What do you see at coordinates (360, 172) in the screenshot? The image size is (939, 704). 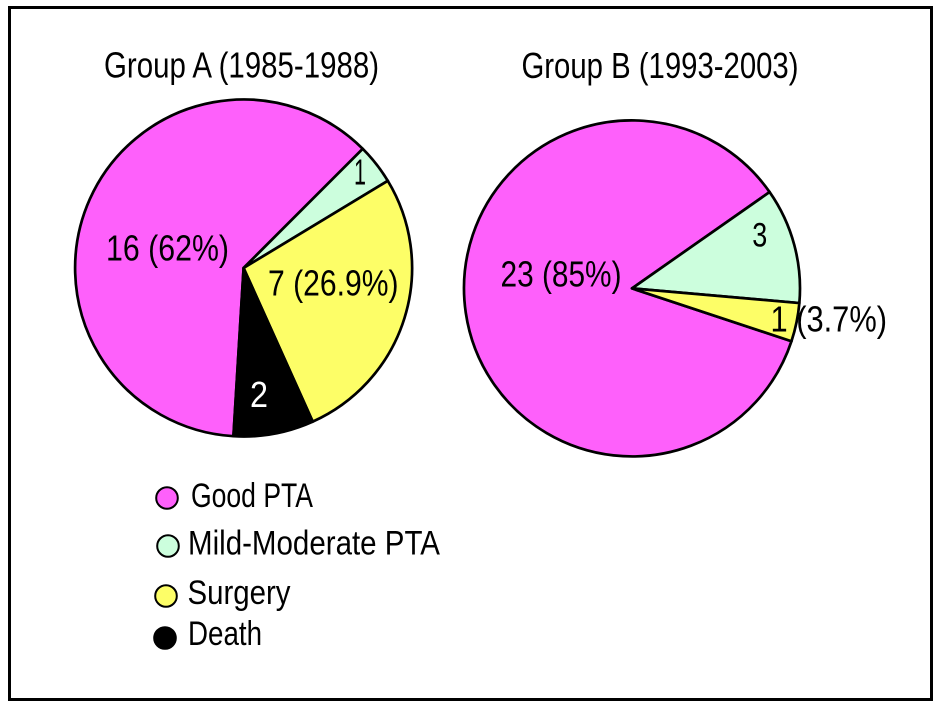 I see `svg-text: 1` at bounding box center [360, 172].